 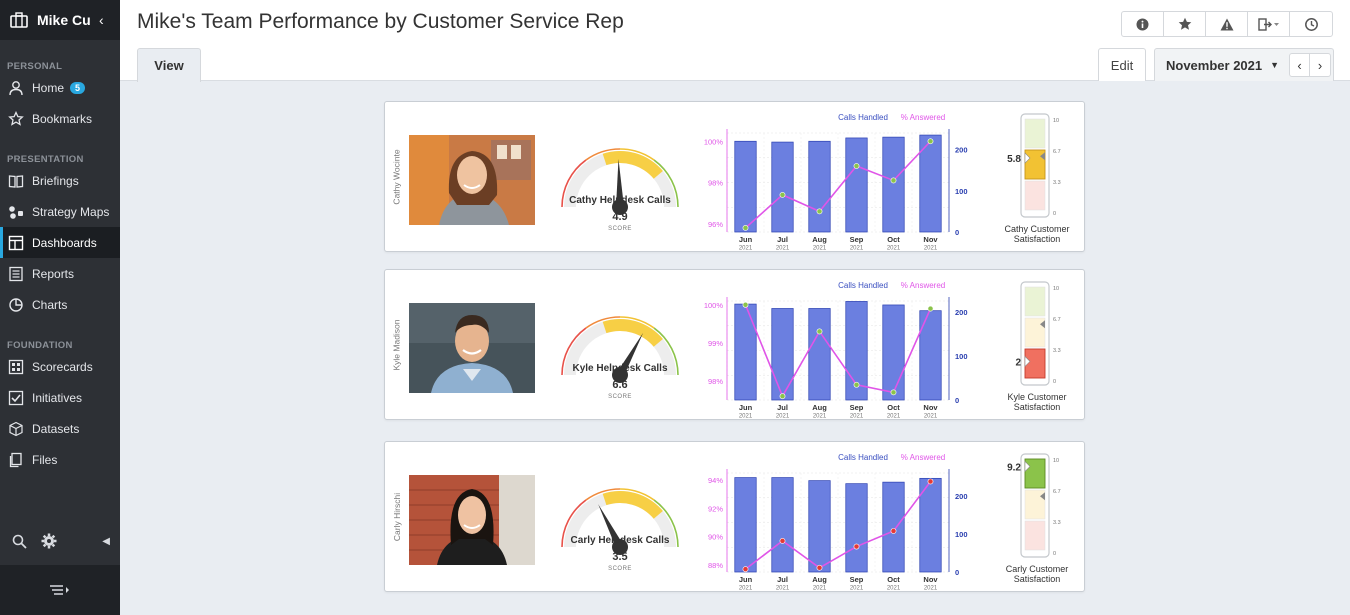 I want to click on history-button, so click(x=1311, y=24).